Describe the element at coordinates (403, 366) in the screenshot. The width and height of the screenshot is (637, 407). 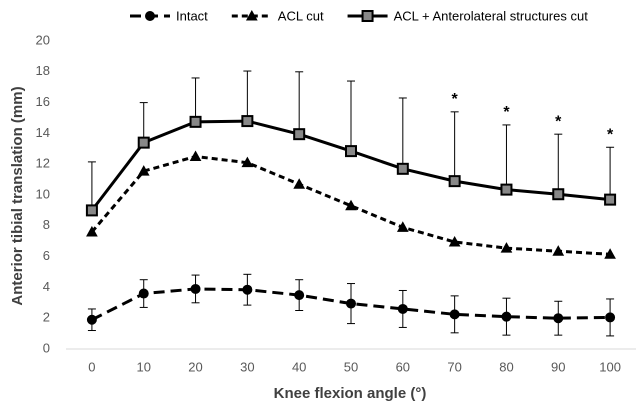
I see `x-tick-label: 60` at that location.